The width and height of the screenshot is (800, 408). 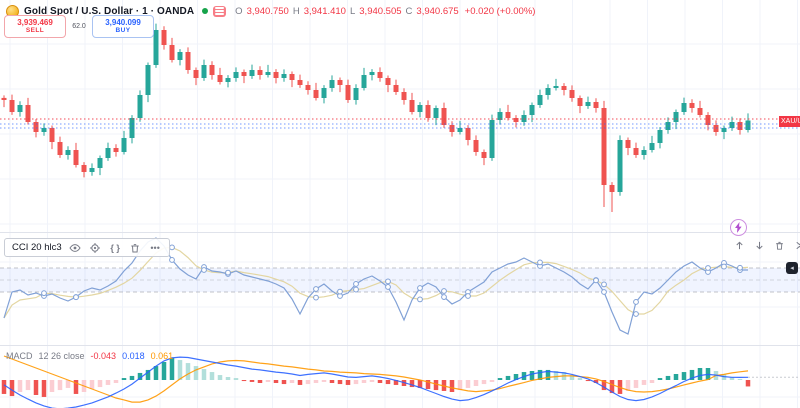 What do you see at coordinates (779, 245) in the screenshot?
I see `delete-pane-icon` at bounding box center [779, 245].